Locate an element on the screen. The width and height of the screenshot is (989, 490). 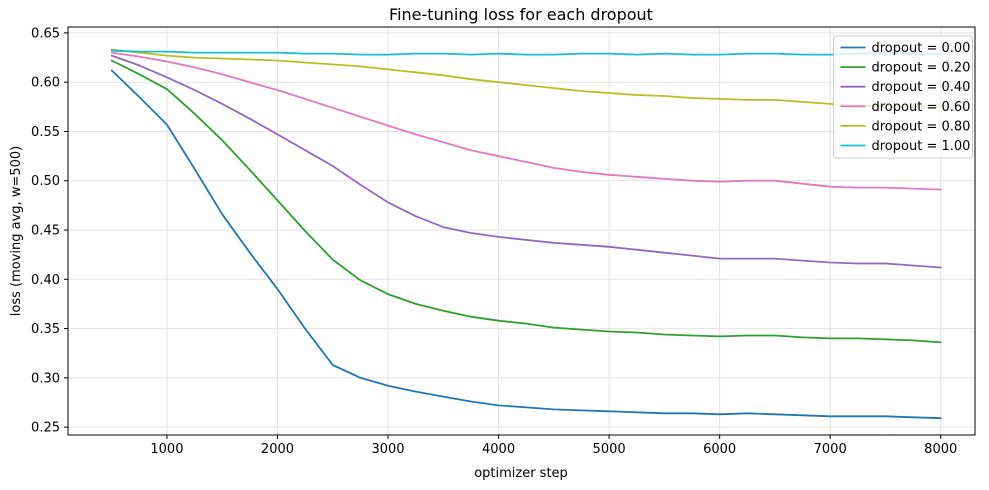
chart-title: Fine-tuning loss for each dropout is located at coordinates (521, 14).